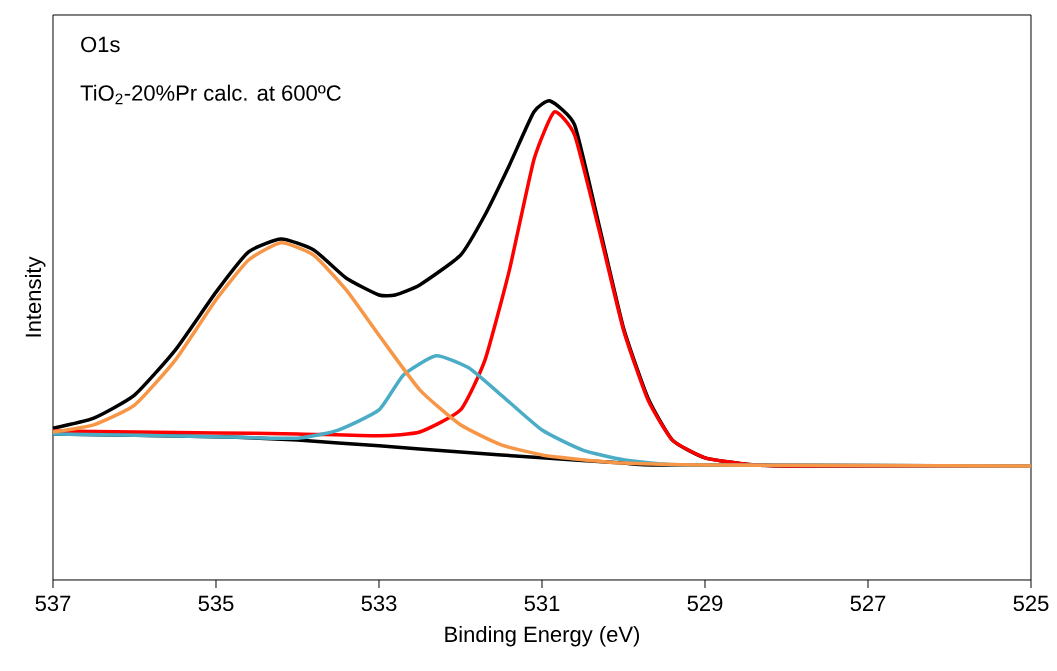  Describe the element at coordinates (868, 603) in the screenshot. I see `x-tick-label: 527` at that location.